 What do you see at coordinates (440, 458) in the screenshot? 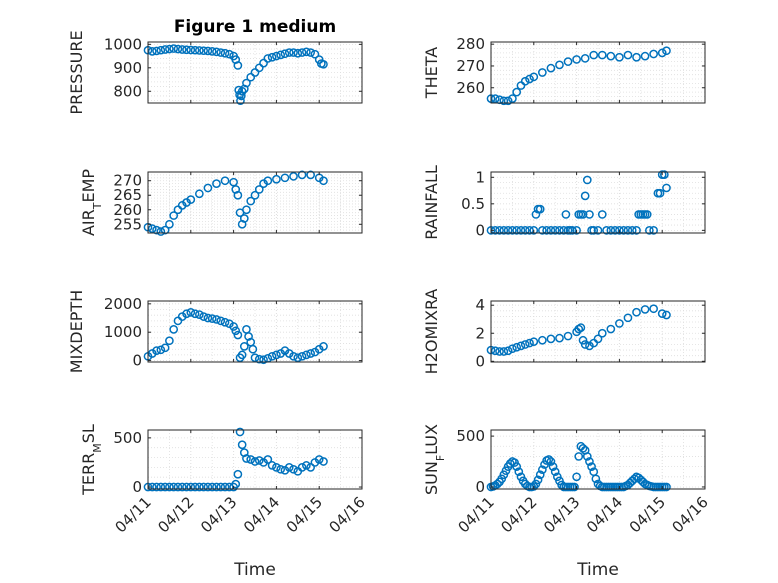
I see `ylabel-subscript: F` at bounding box center [440, 458].